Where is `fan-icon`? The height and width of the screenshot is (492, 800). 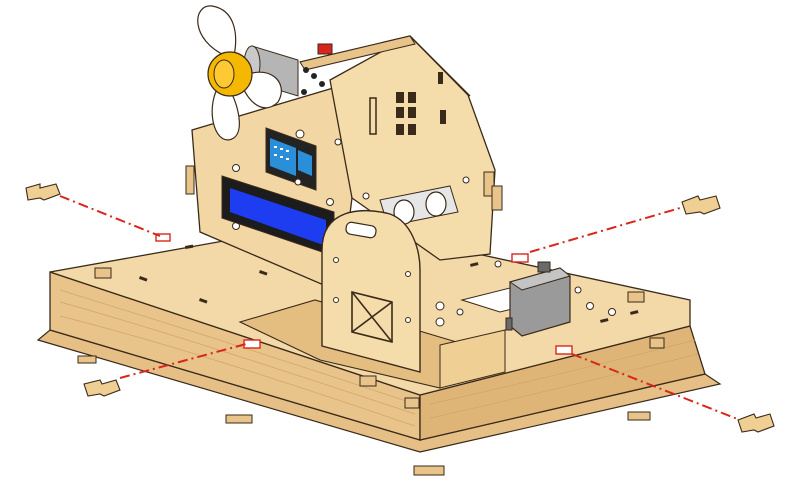
fan-icon is located at coordinates (265, 73).